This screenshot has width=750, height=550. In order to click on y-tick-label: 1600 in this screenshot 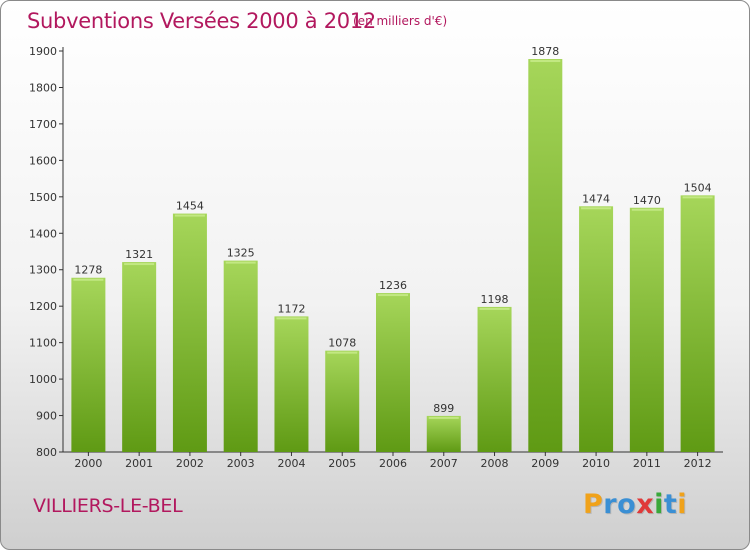, I will do `click(43, 160)`.